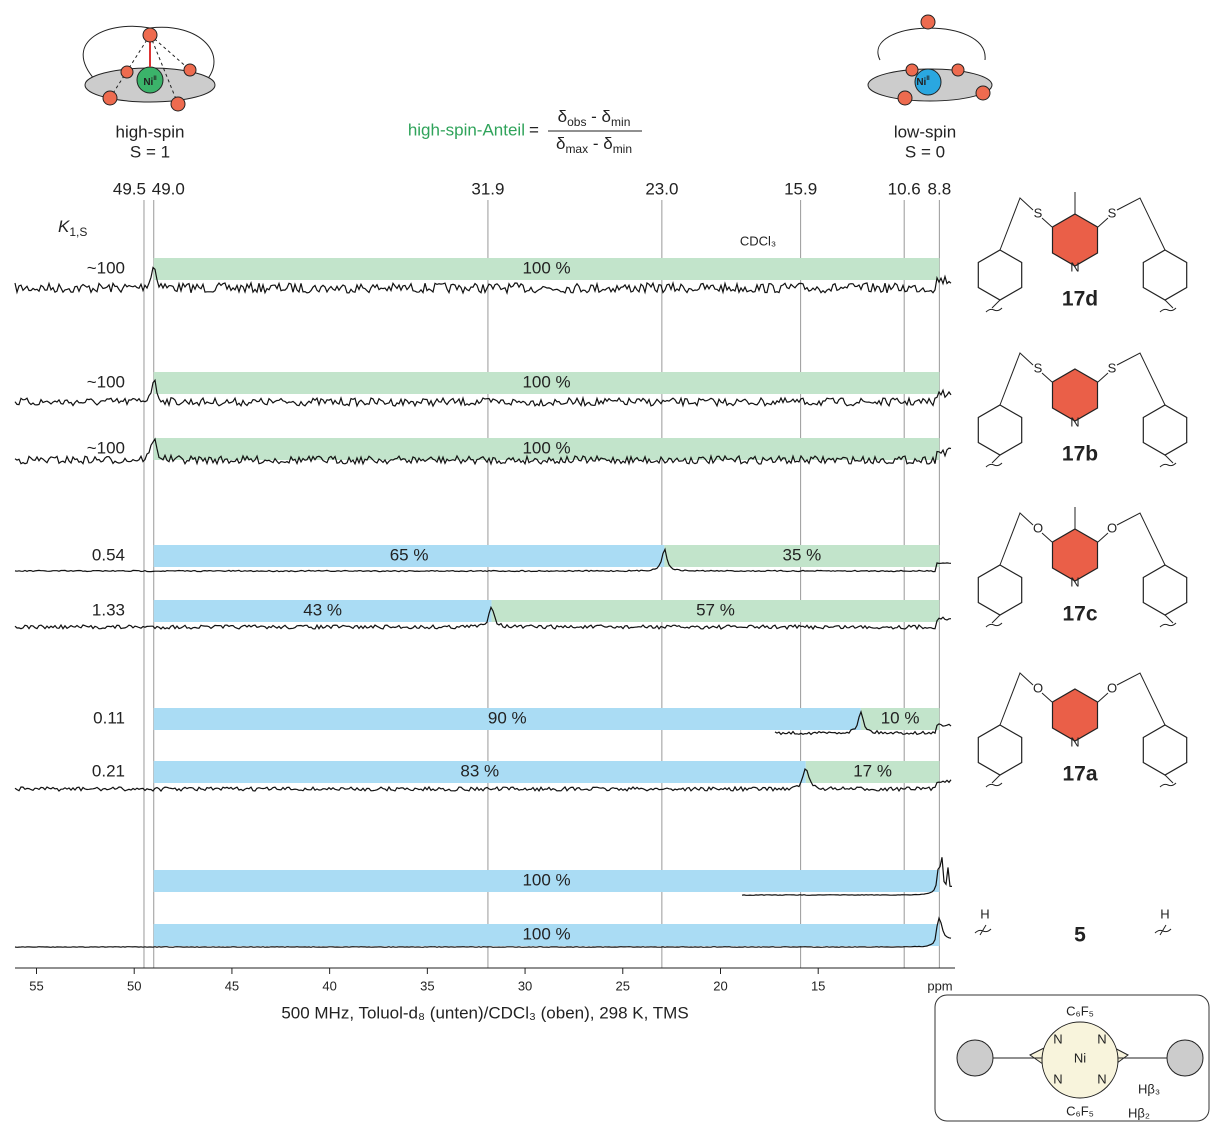 The height and width of the screenshot is (1124, 1213). What do you see at coordinates (1072, 1058) in the screenshot?
I see `inset` at bounding box center [1072, 1058].